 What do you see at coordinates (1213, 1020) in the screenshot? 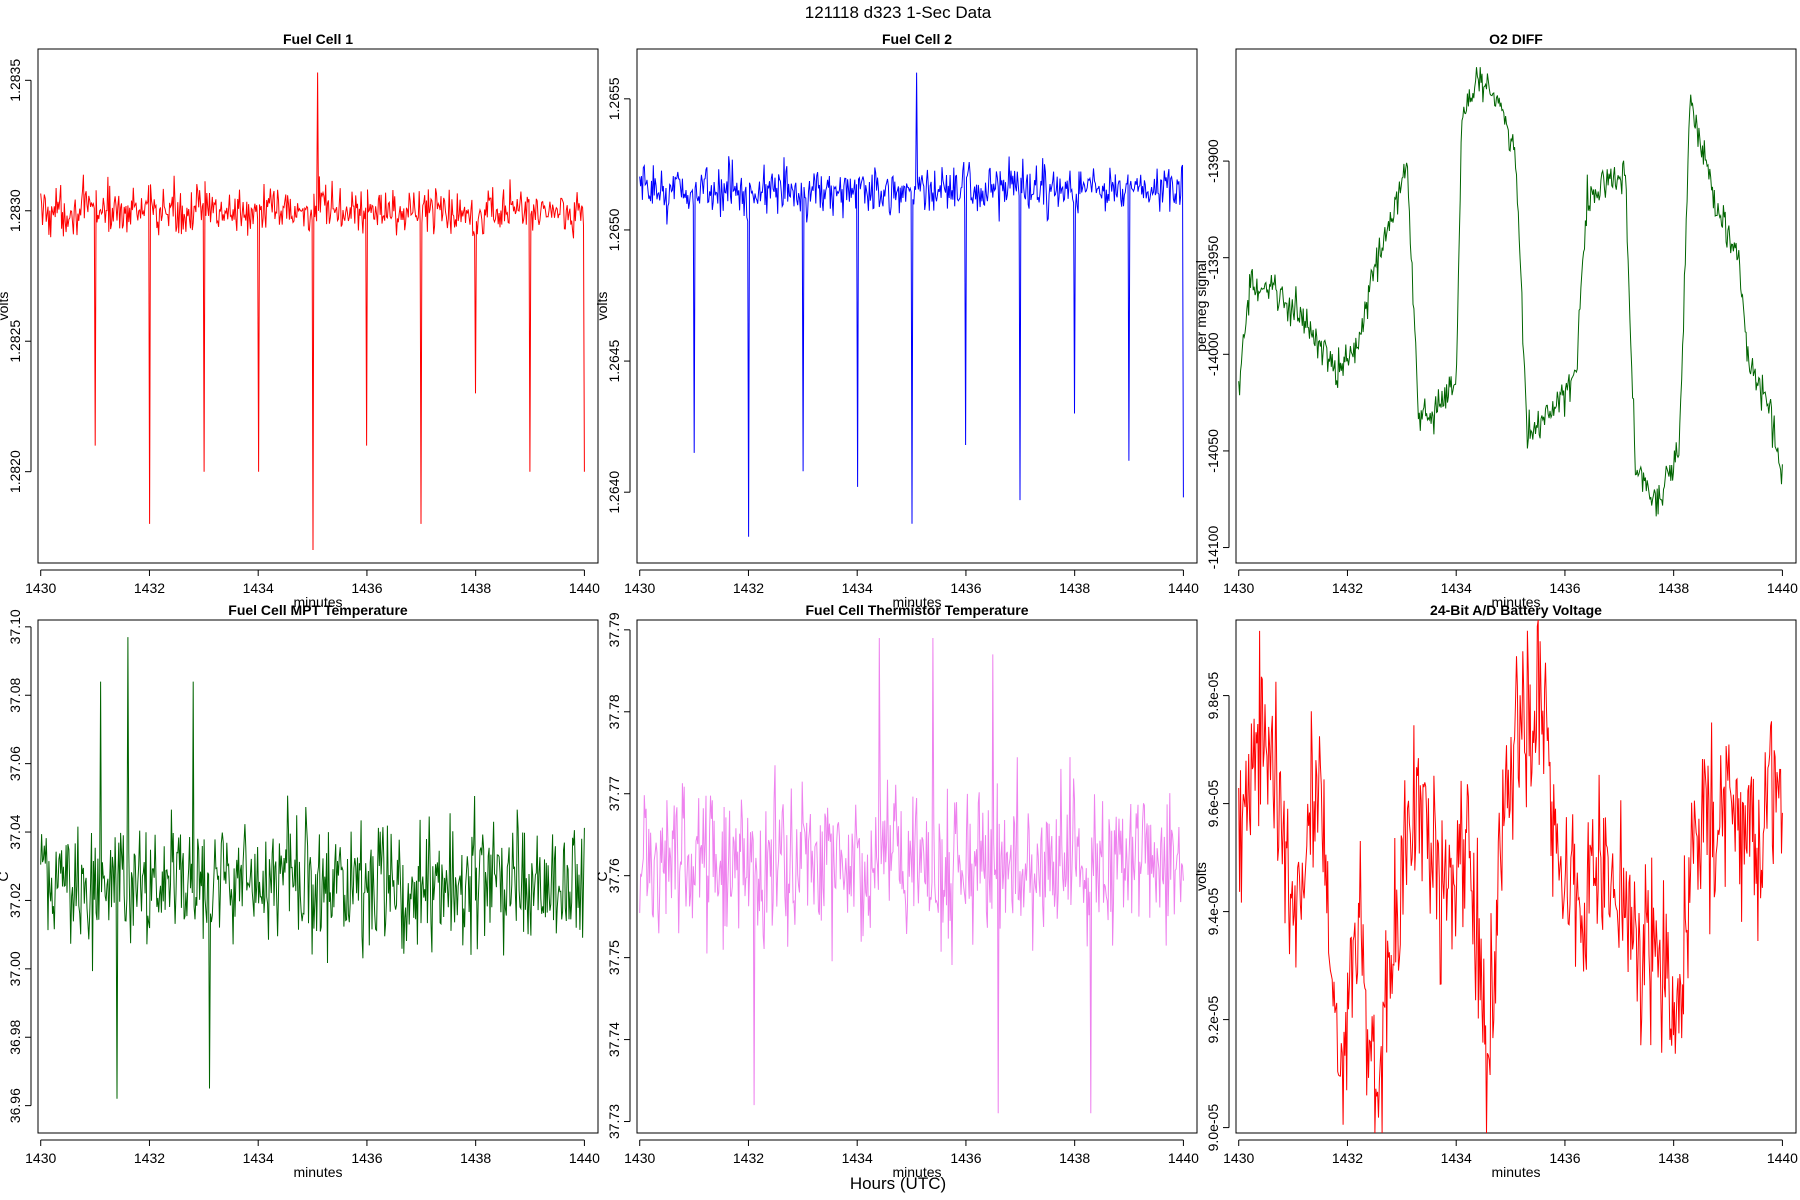
I see `y-tick-label: 9.2e-05` at bounding box center [1213, 1020].